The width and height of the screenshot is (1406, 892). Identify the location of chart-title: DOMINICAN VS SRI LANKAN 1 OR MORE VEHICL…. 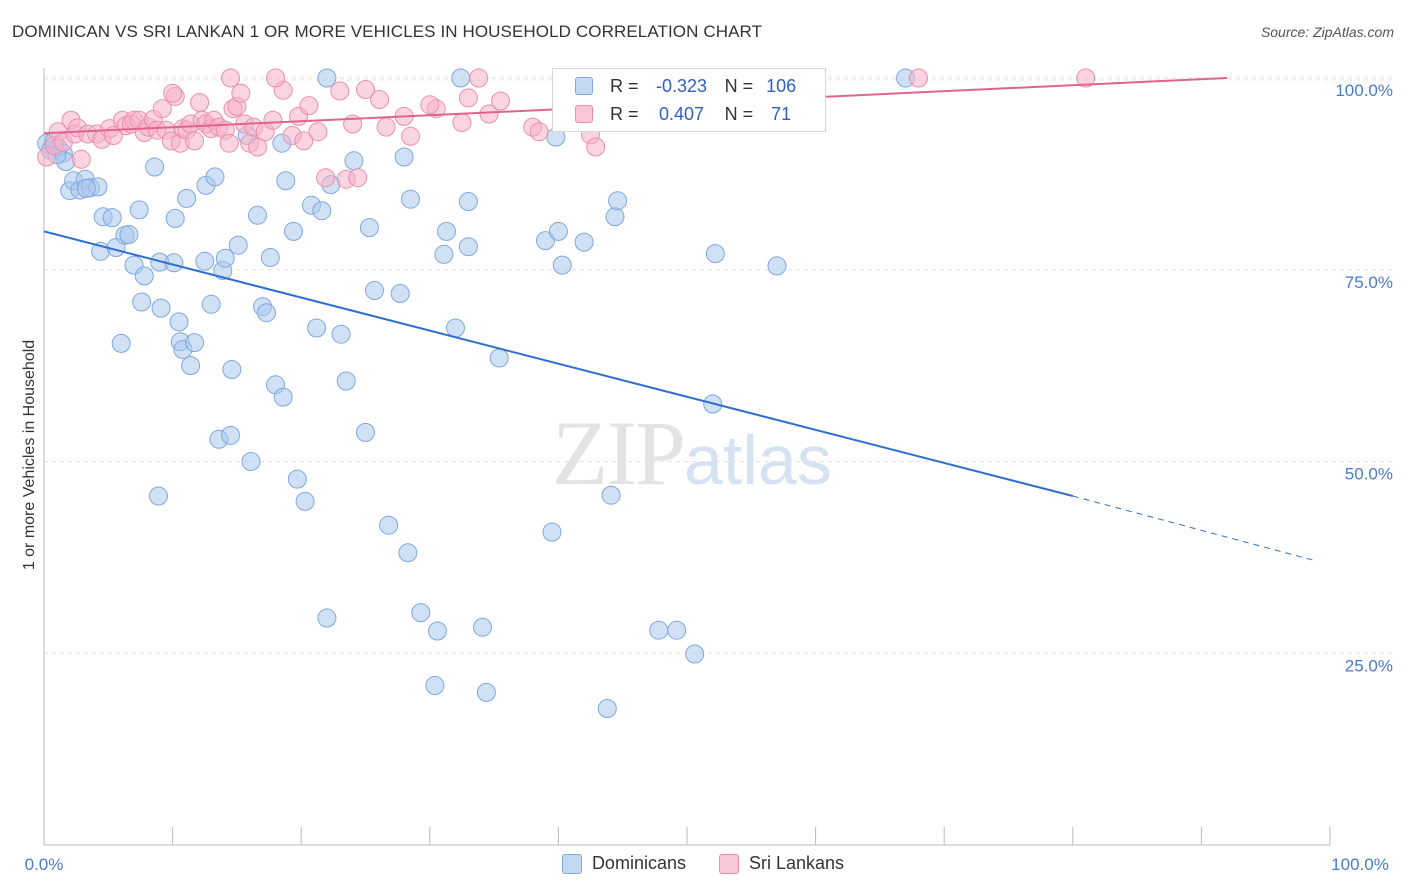
(387, 31).